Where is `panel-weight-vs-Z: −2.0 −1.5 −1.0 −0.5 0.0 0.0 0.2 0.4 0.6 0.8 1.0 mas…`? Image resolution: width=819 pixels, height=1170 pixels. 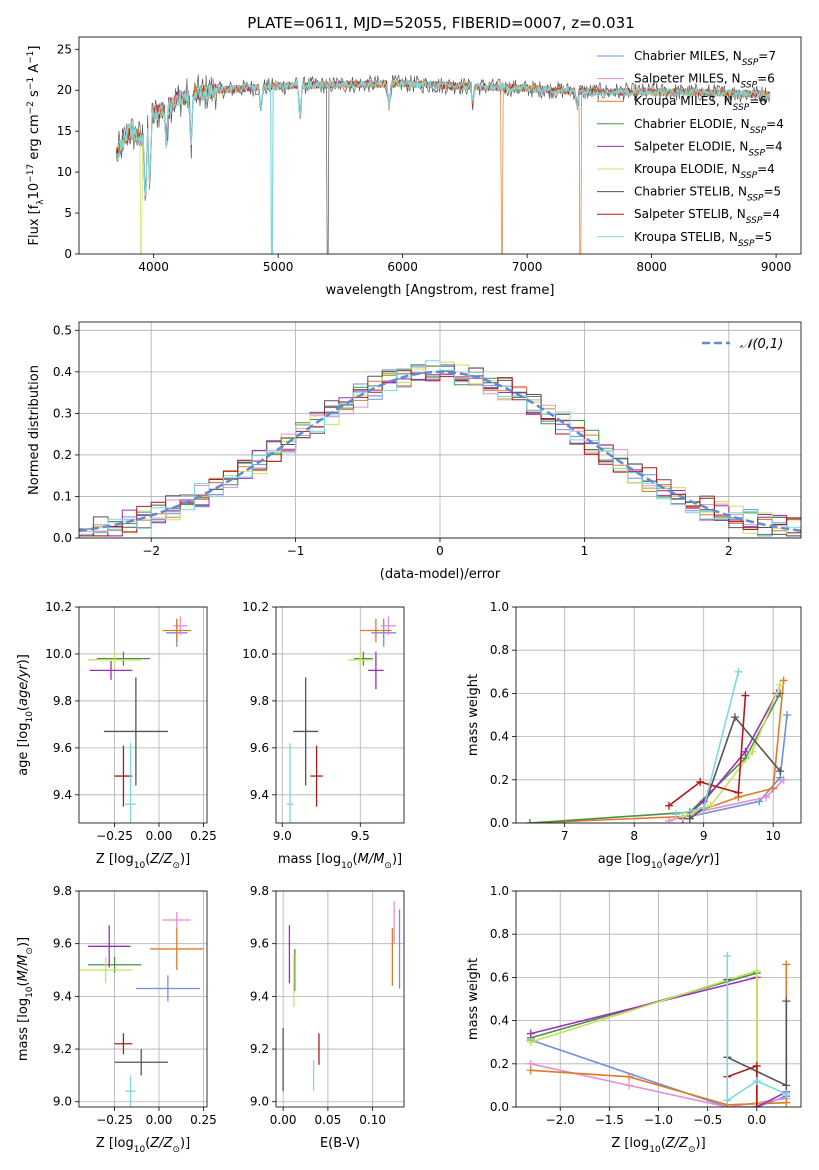 panel-weight-vs-Z: −2.0 −1.5 −1.0 −0.5 0.0 0.0 0.2 0.4 0.6 0.8 1.0 mas… is located at coordinates (634, 1019).